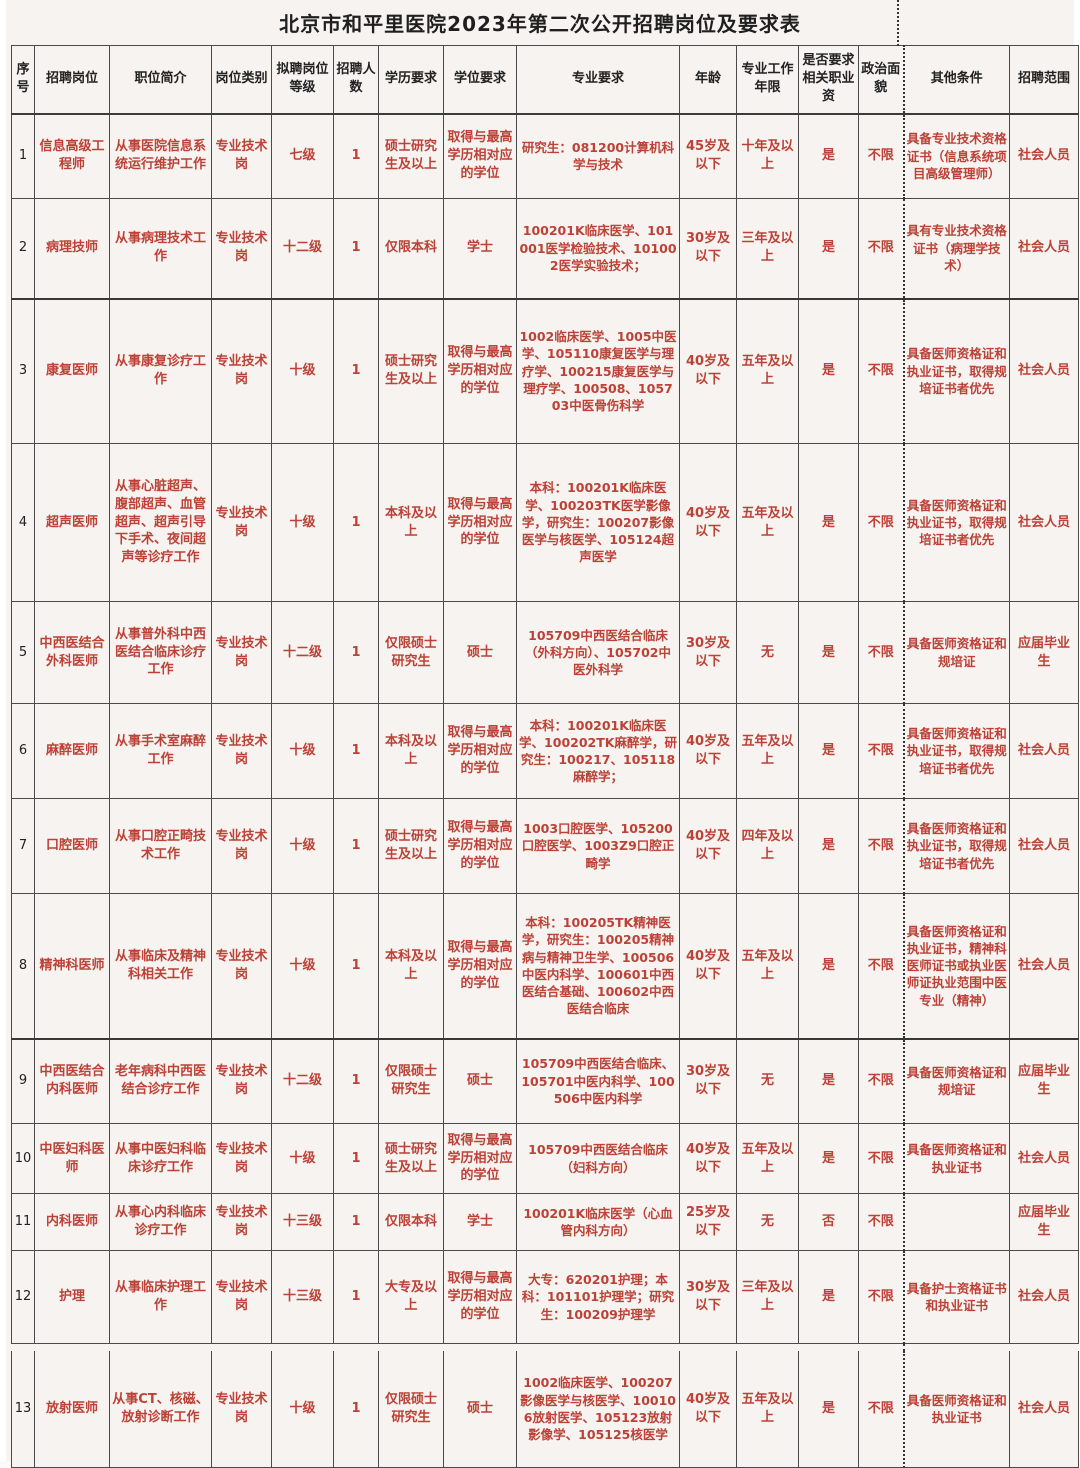 The width and height of the screenshot is (1080, 1468). Describe the element at coordinates (72, 1080) in the screenshot. I see `cell: 中西医结合内科医师` at that location.